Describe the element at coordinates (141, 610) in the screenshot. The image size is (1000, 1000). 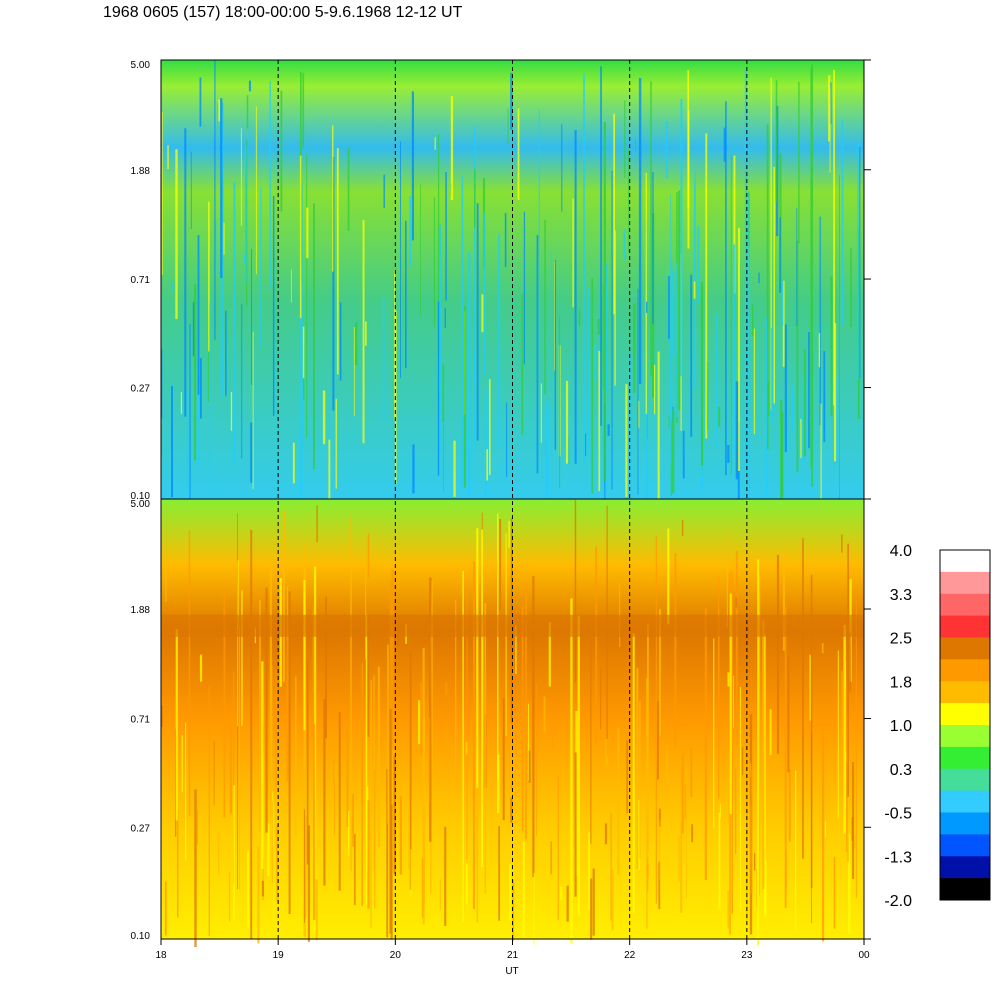
I see `y-tick-label: 1.88` at that location.